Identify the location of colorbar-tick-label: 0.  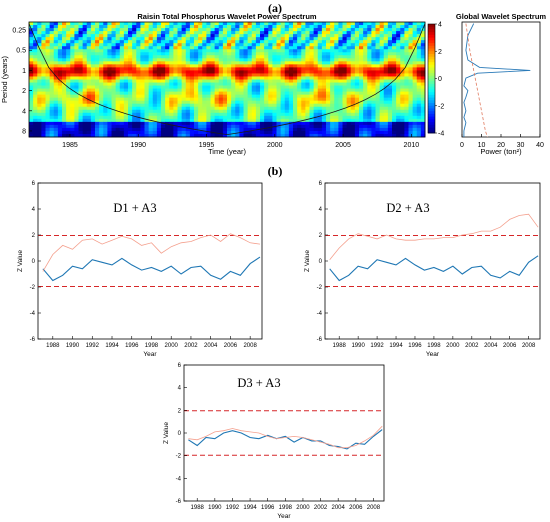
(440, 79).